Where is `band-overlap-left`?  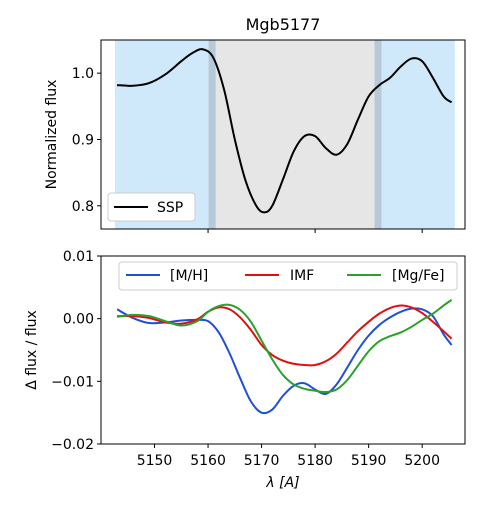
band-overlap-left is located at coordinates (212, 134).